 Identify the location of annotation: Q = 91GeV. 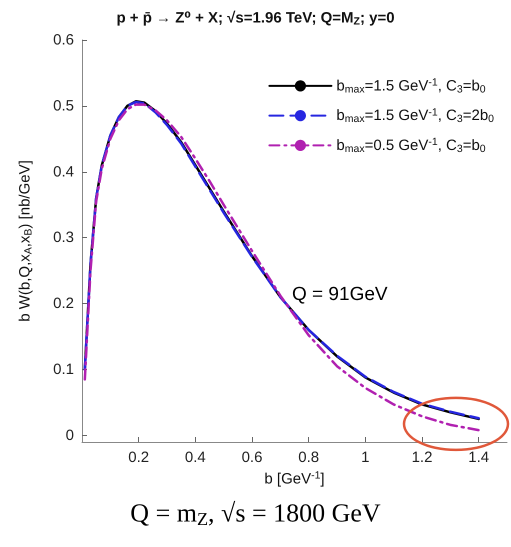
(340, 294).